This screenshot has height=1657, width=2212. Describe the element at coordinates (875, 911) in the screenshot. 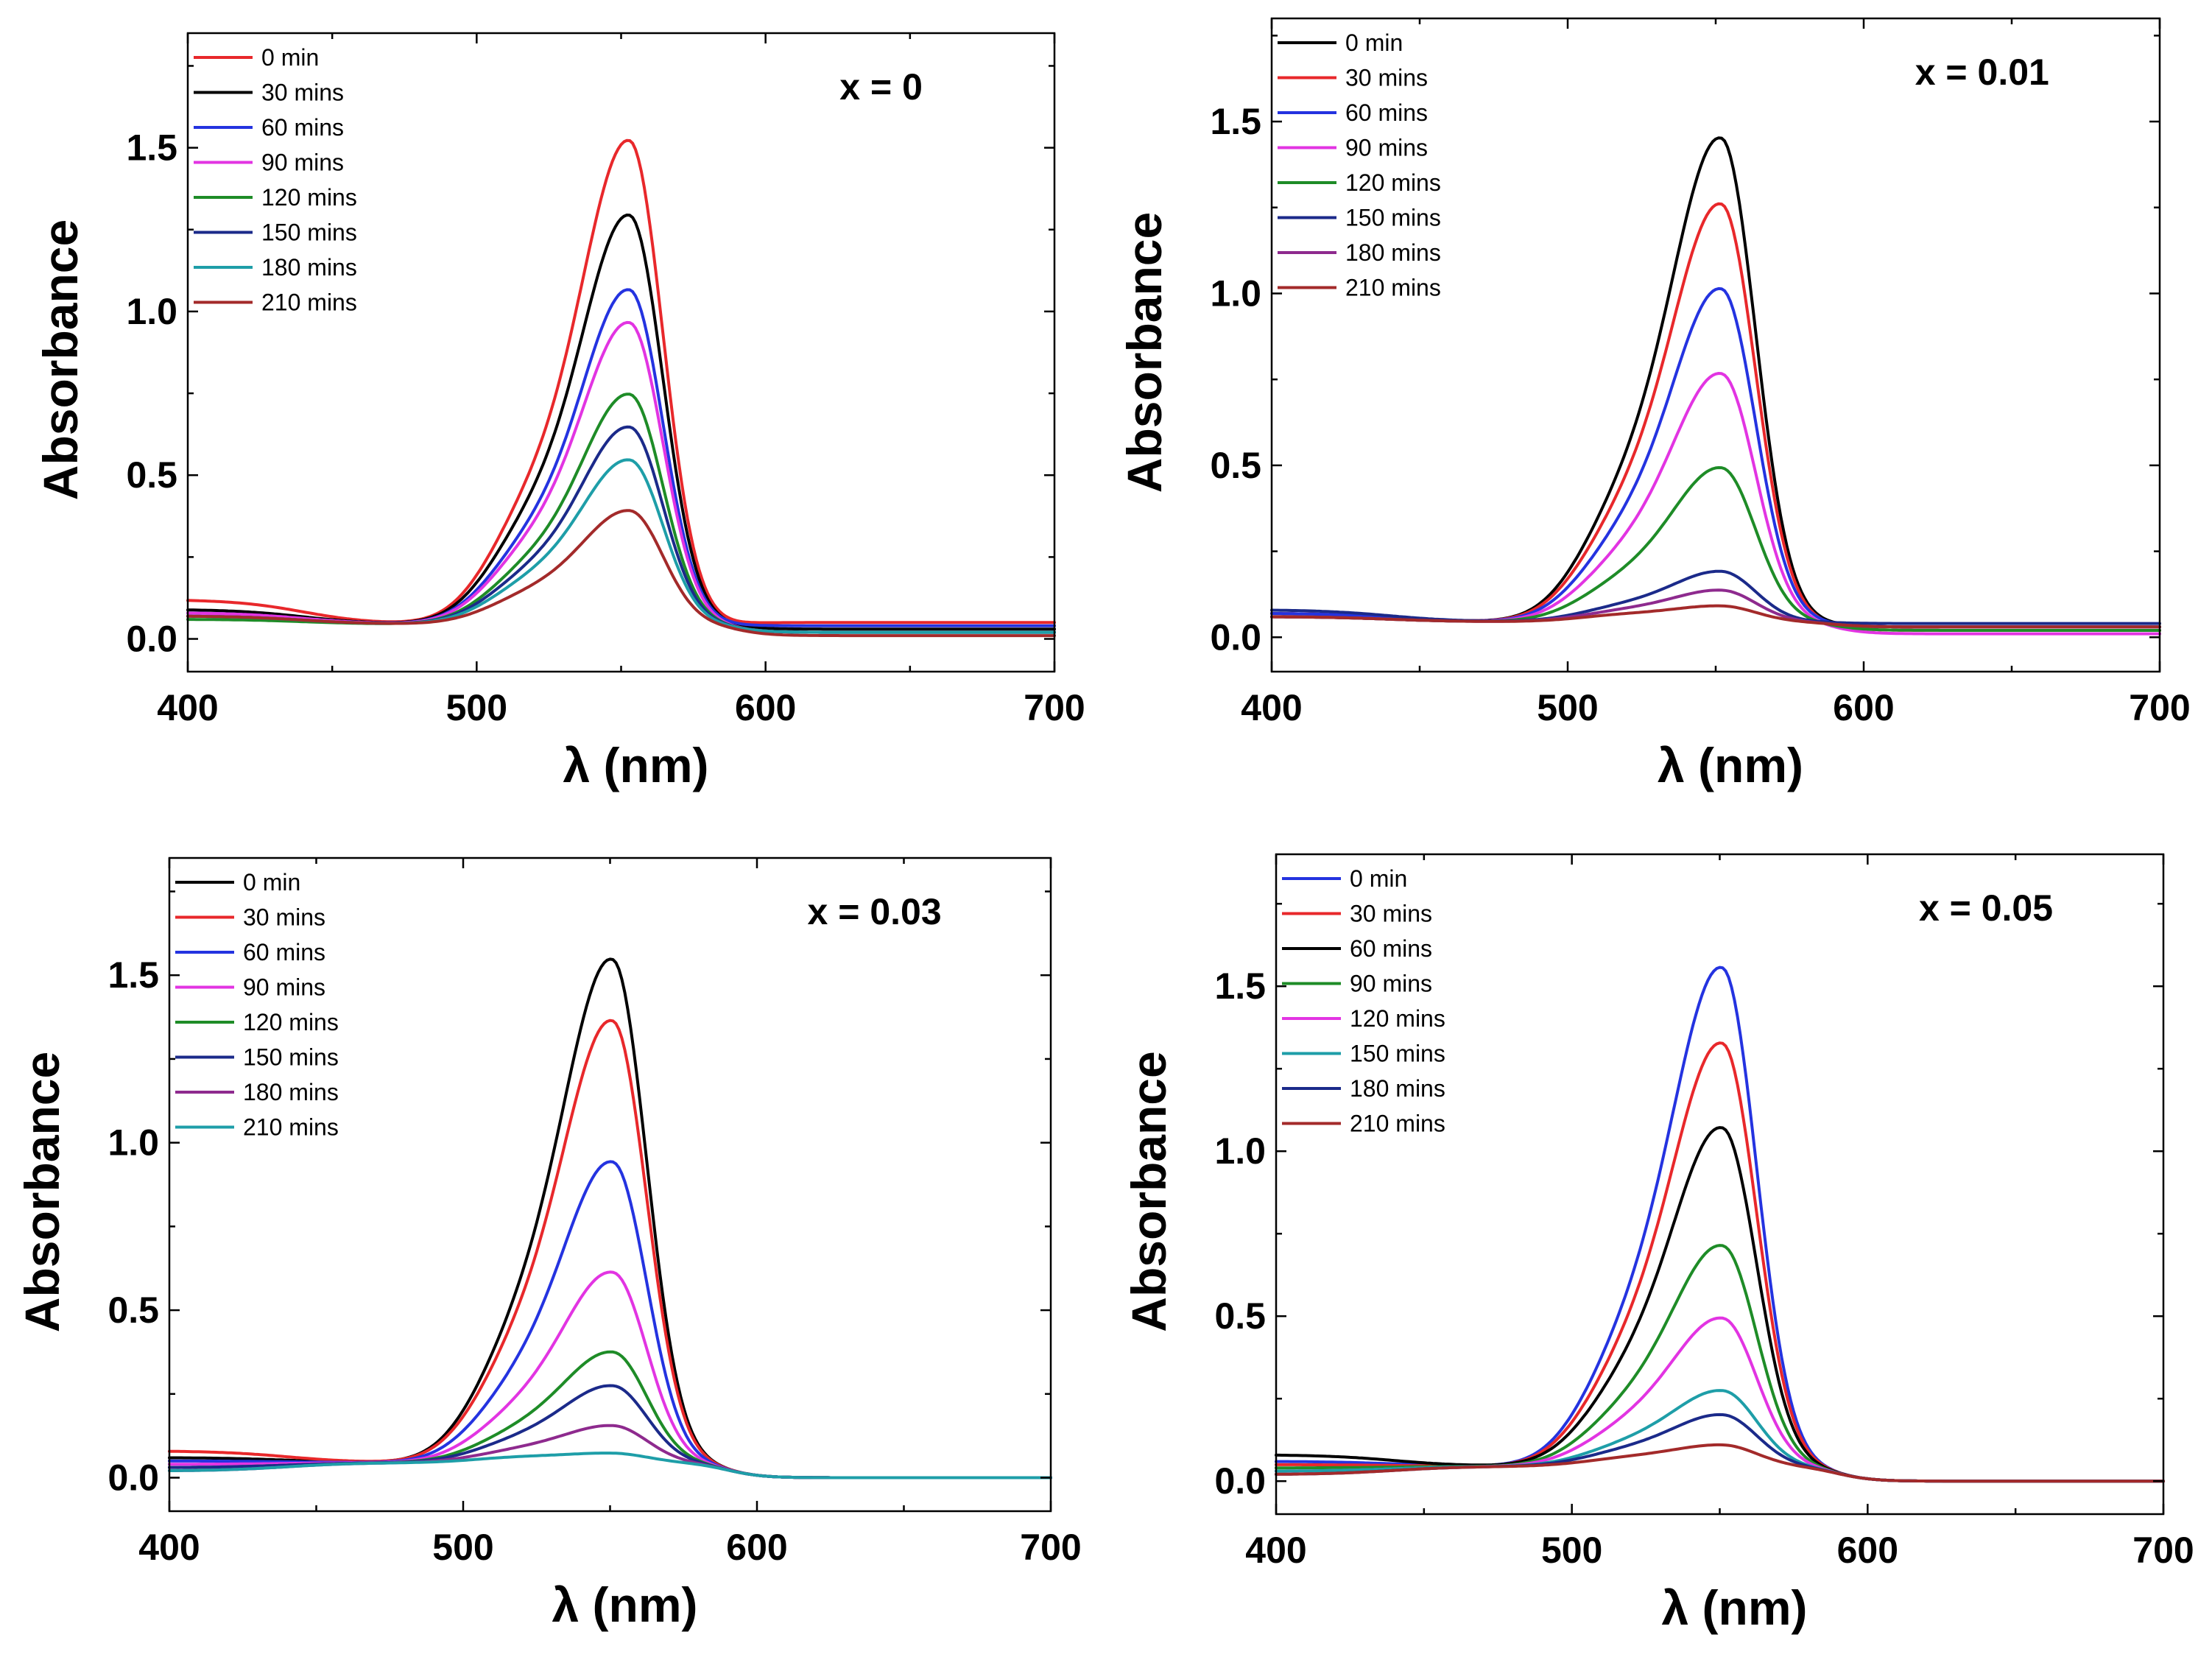

I see `panel-annotation: x = 0.03` at that location.